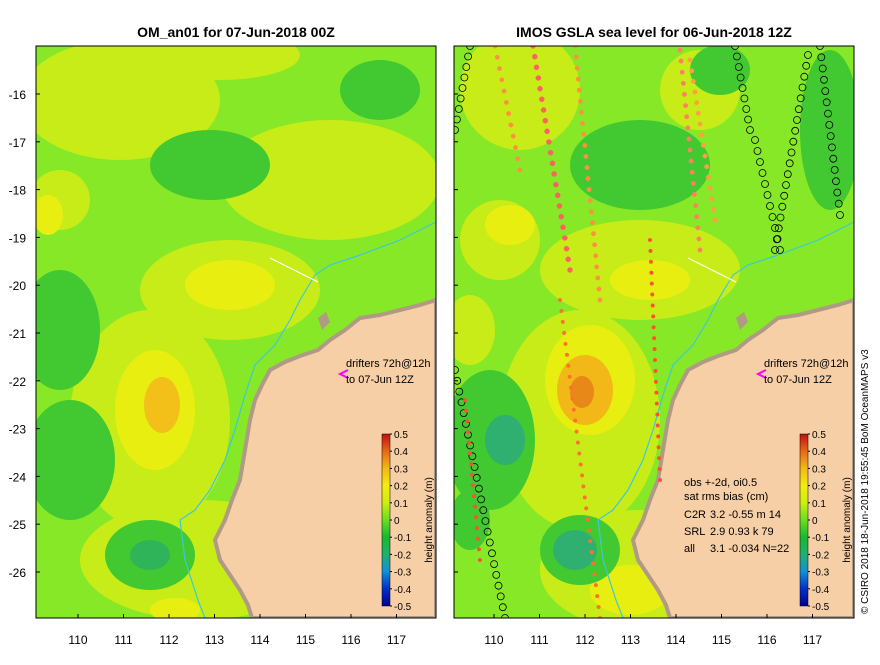  What do you see at coordinates (343, 374) in the screenshot?
I see `drifter-marker-icon` at bounding box center [343, 374].